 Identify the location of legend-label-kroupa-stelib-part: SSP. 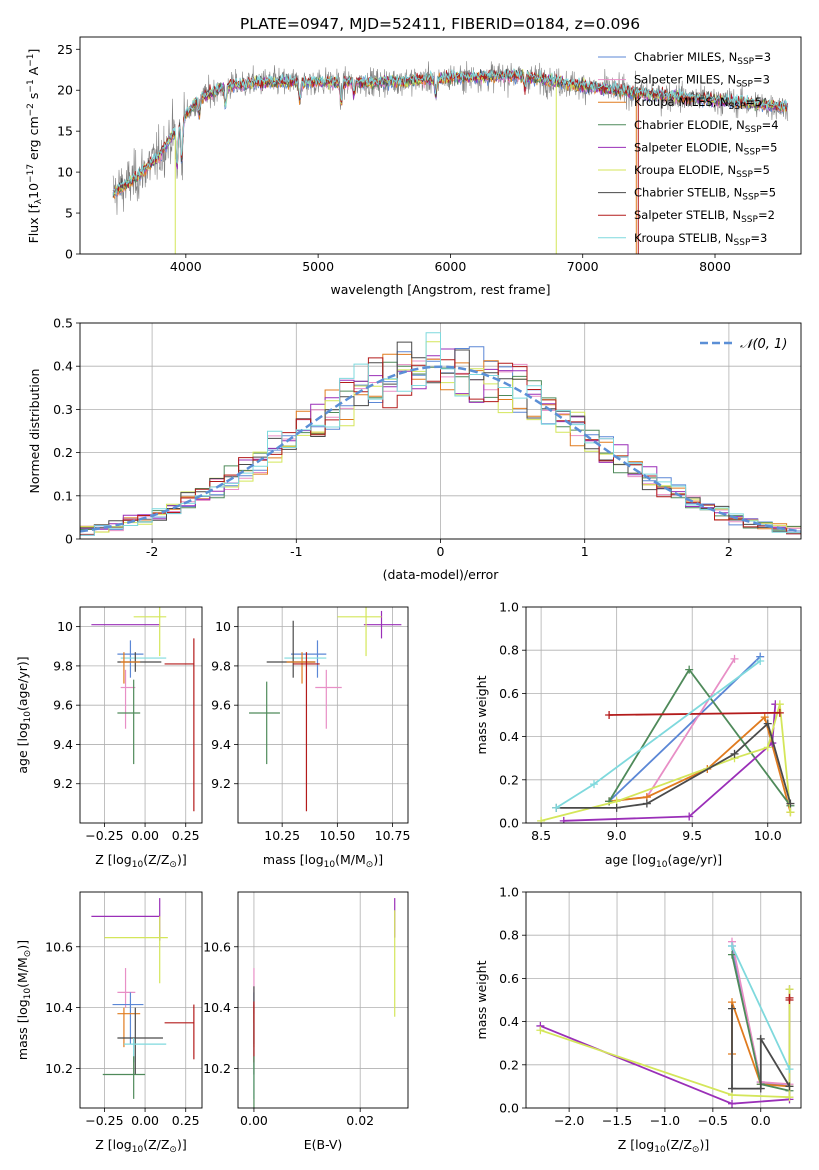
(742, 243).